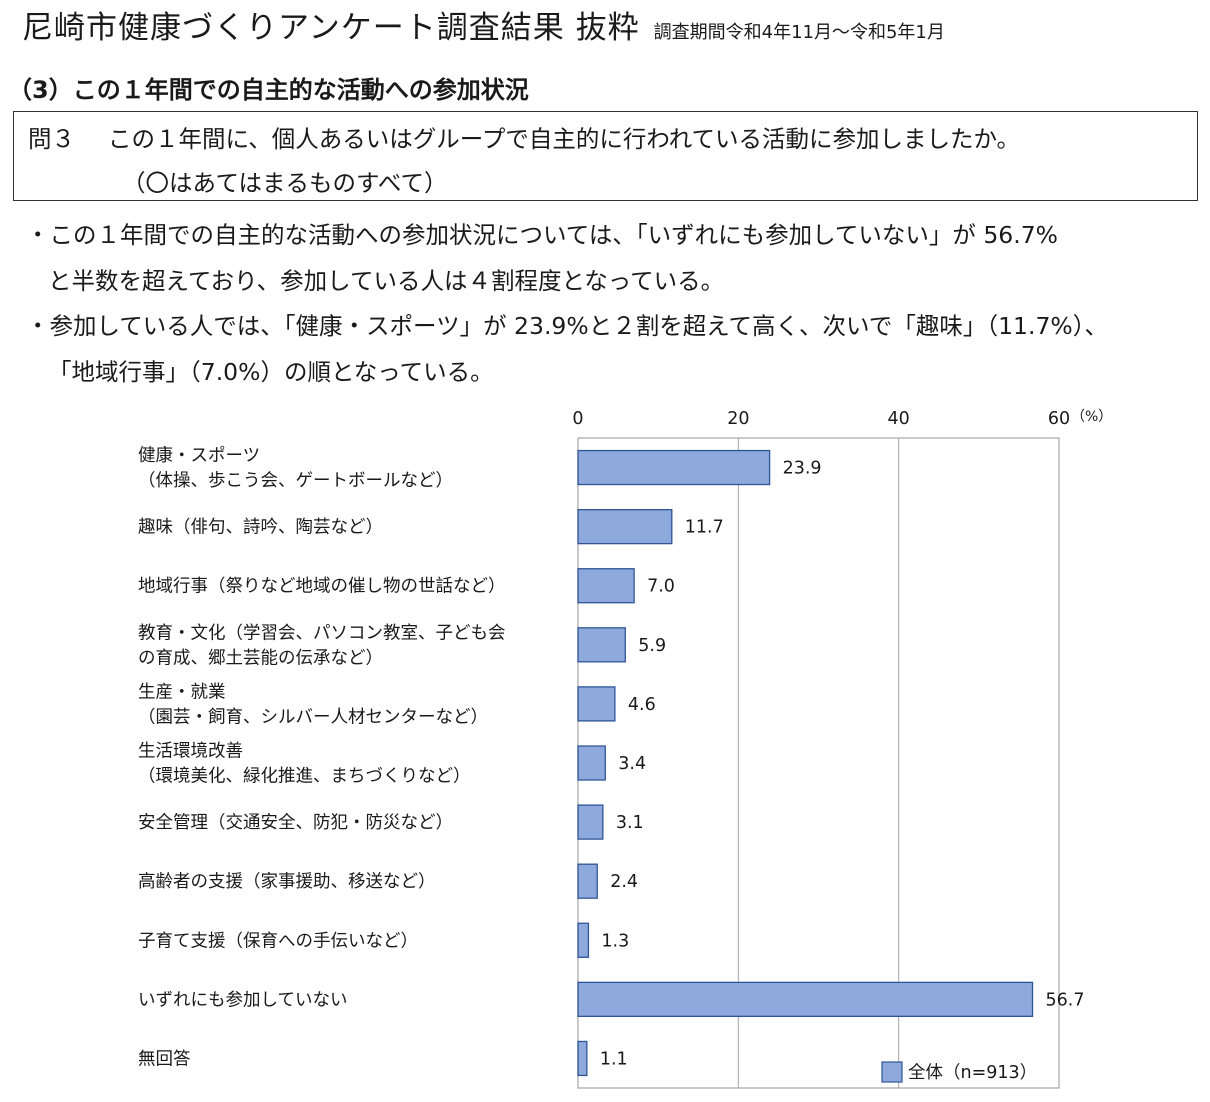 The width and height of the screenshot is (1210, 1102). I want to click on x-tick-label: 40, so click(899, 419).